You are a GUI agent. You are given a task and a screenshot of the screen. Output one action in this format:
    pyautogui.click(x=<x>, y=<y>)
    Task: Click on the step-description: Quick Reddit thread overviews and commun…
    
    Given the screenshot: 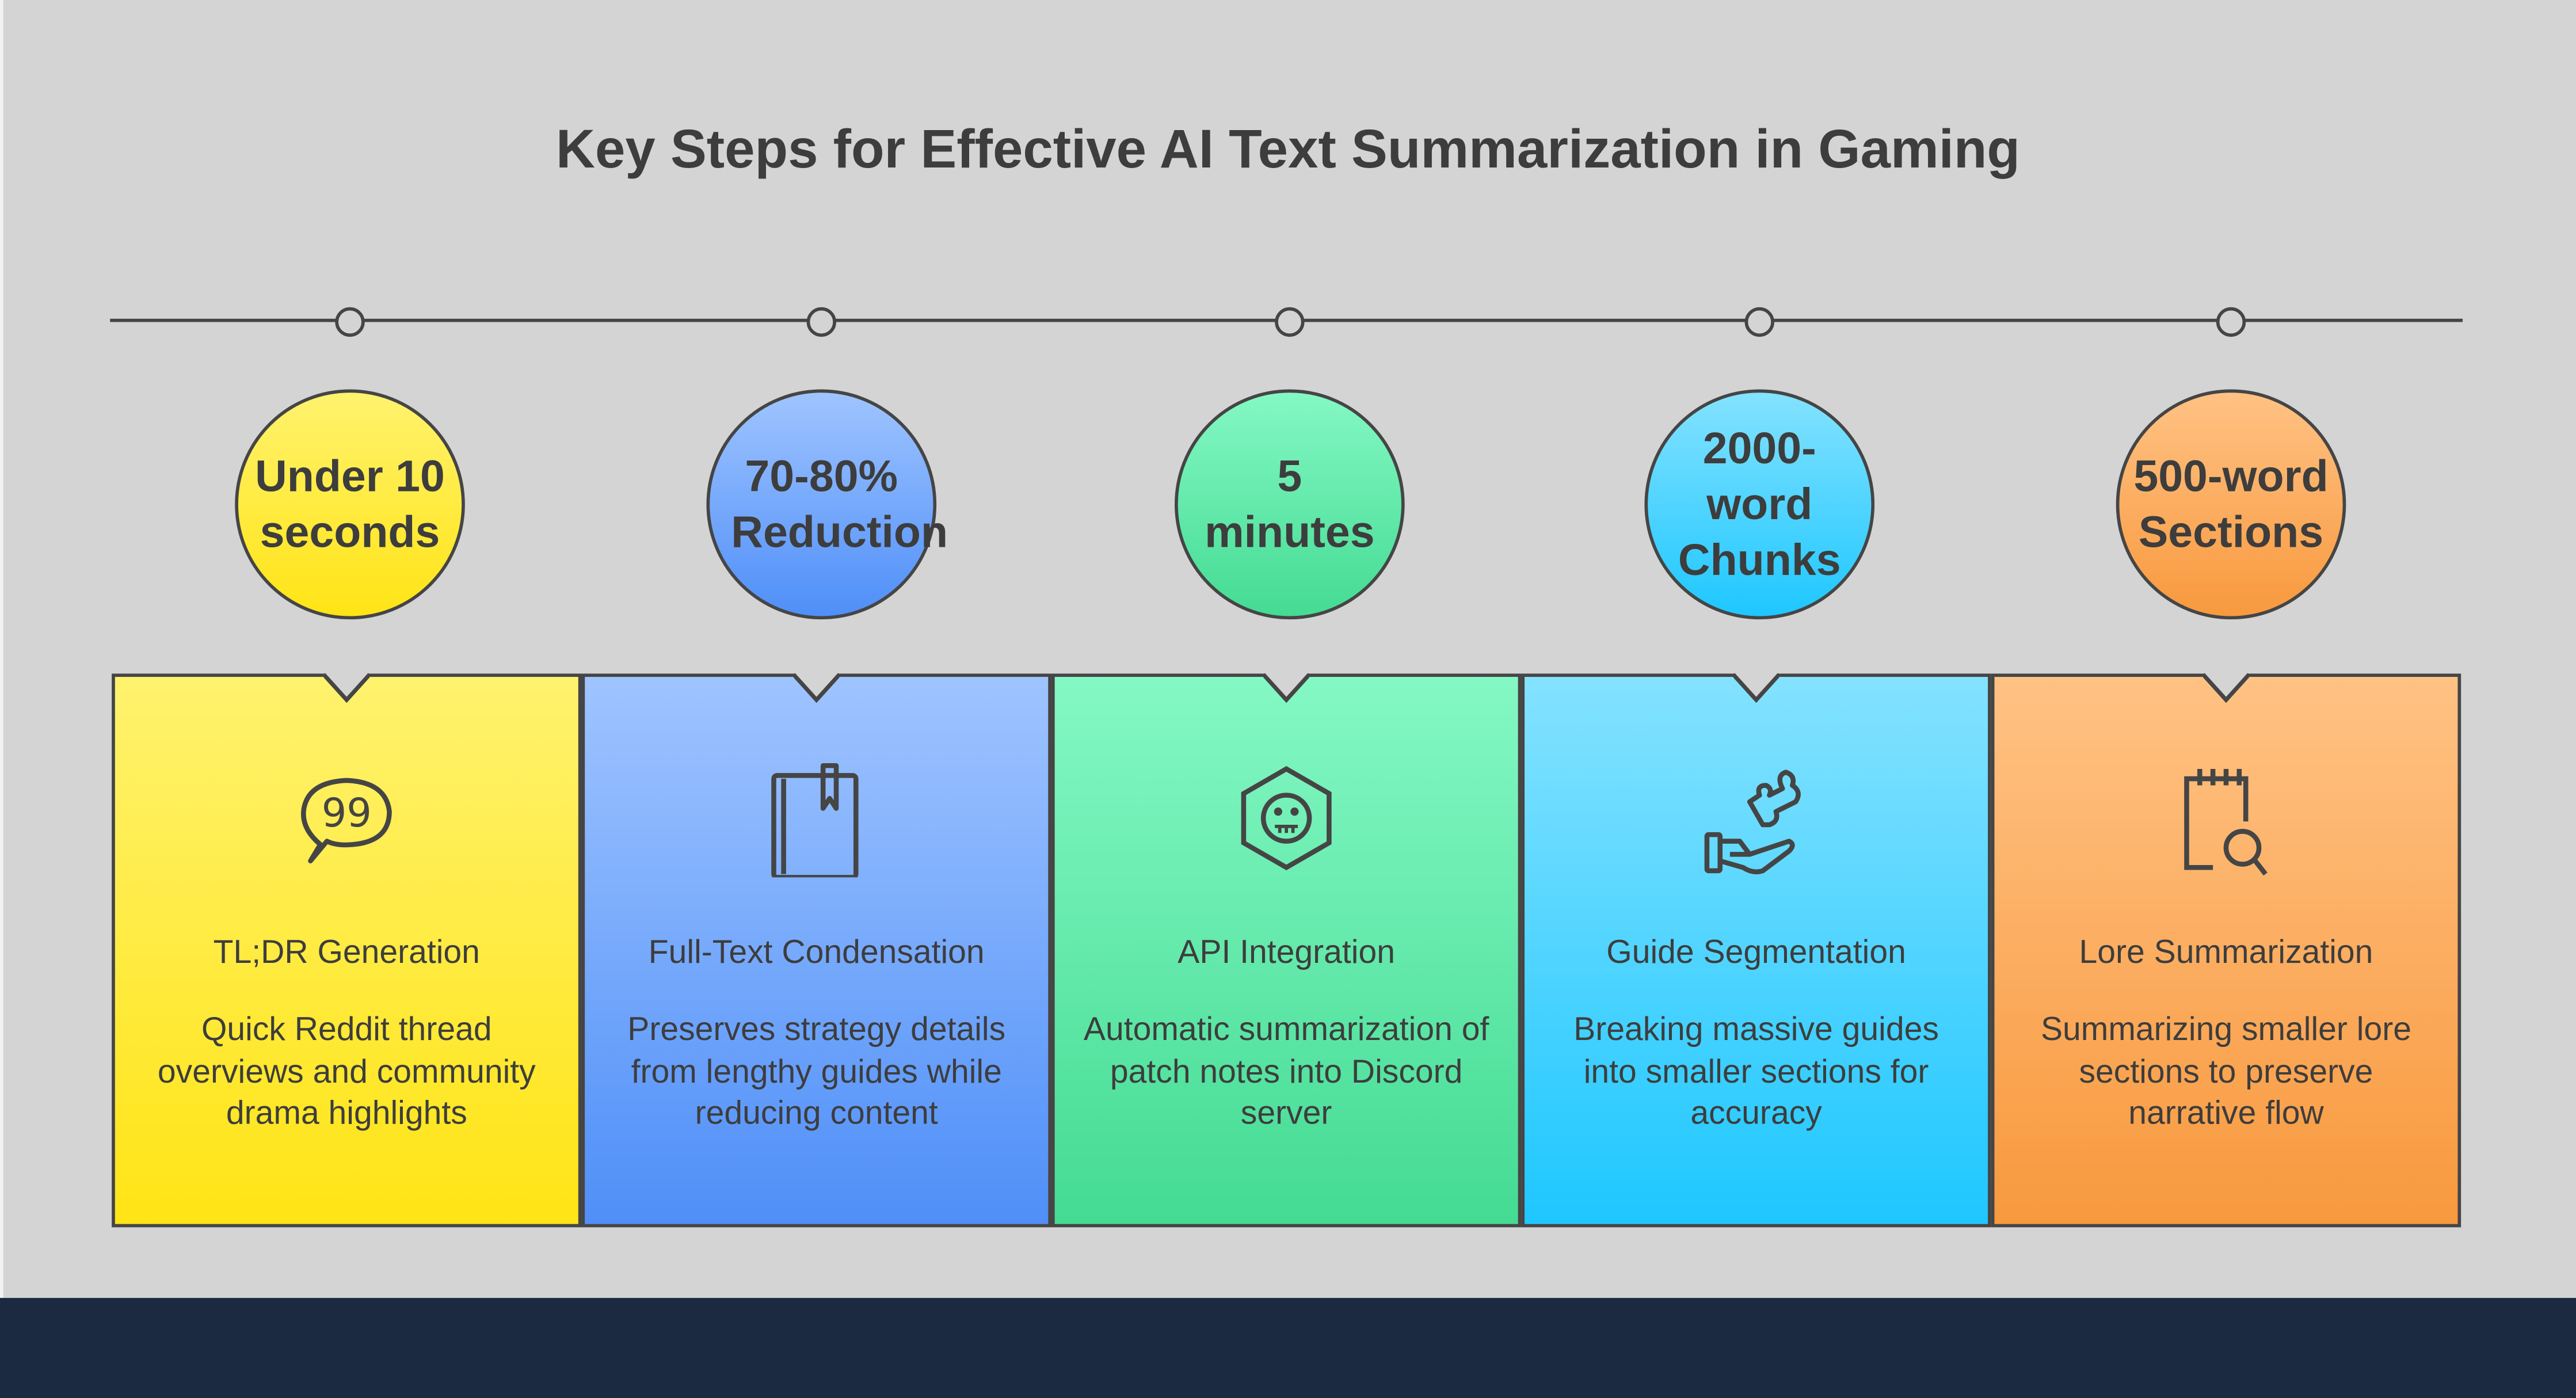 What is the action you would take?
    pyautogui.click(x=346, y=1072)
    